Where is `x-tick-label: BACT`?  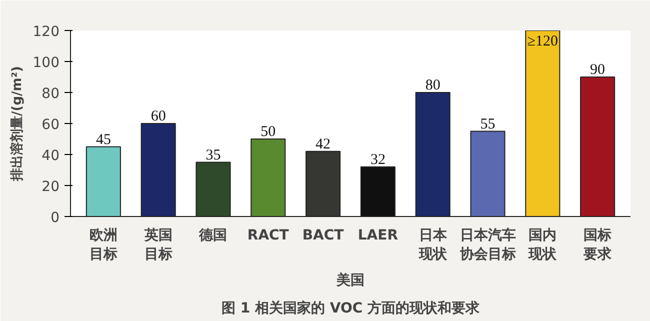 x-tick-label: BACT is located at coordinates (323, 236).